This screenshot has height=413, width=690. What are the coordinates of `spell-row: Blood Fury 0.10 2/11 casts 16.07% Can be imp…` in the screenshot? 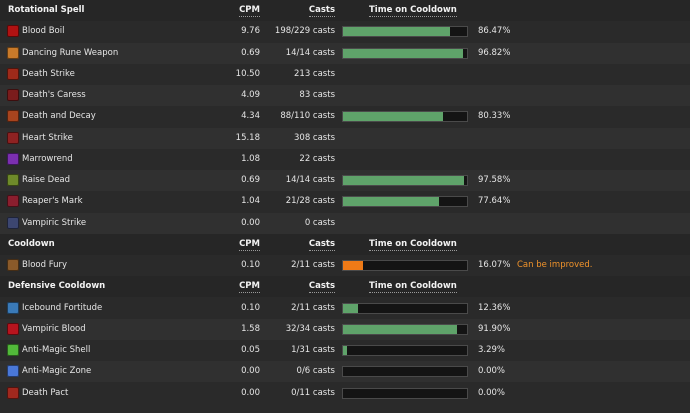 It's located at (345, 265).